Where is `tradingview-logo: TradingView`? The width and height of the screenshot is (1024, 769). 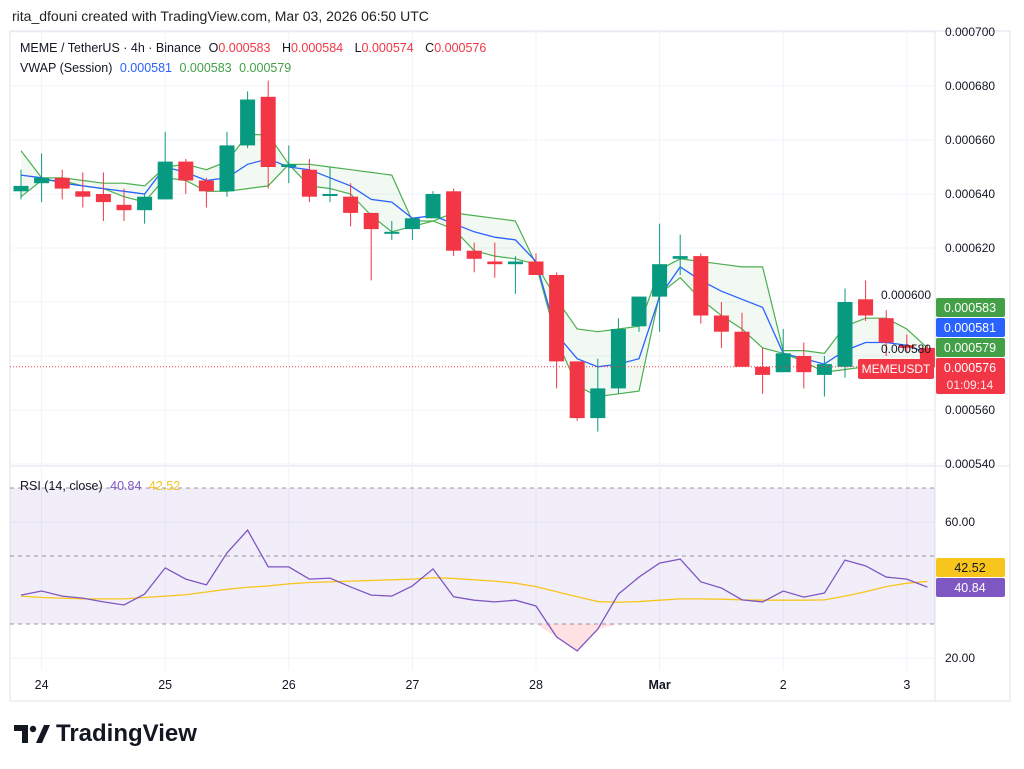
tradingview-logo: TradingView is located at coordinates (105, 734).